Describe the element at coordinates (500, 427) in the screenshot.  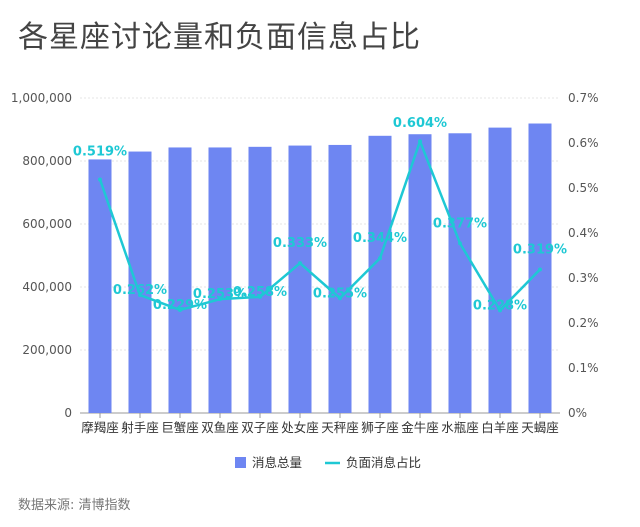
I see `x-category-label: 白羊座` at that location.